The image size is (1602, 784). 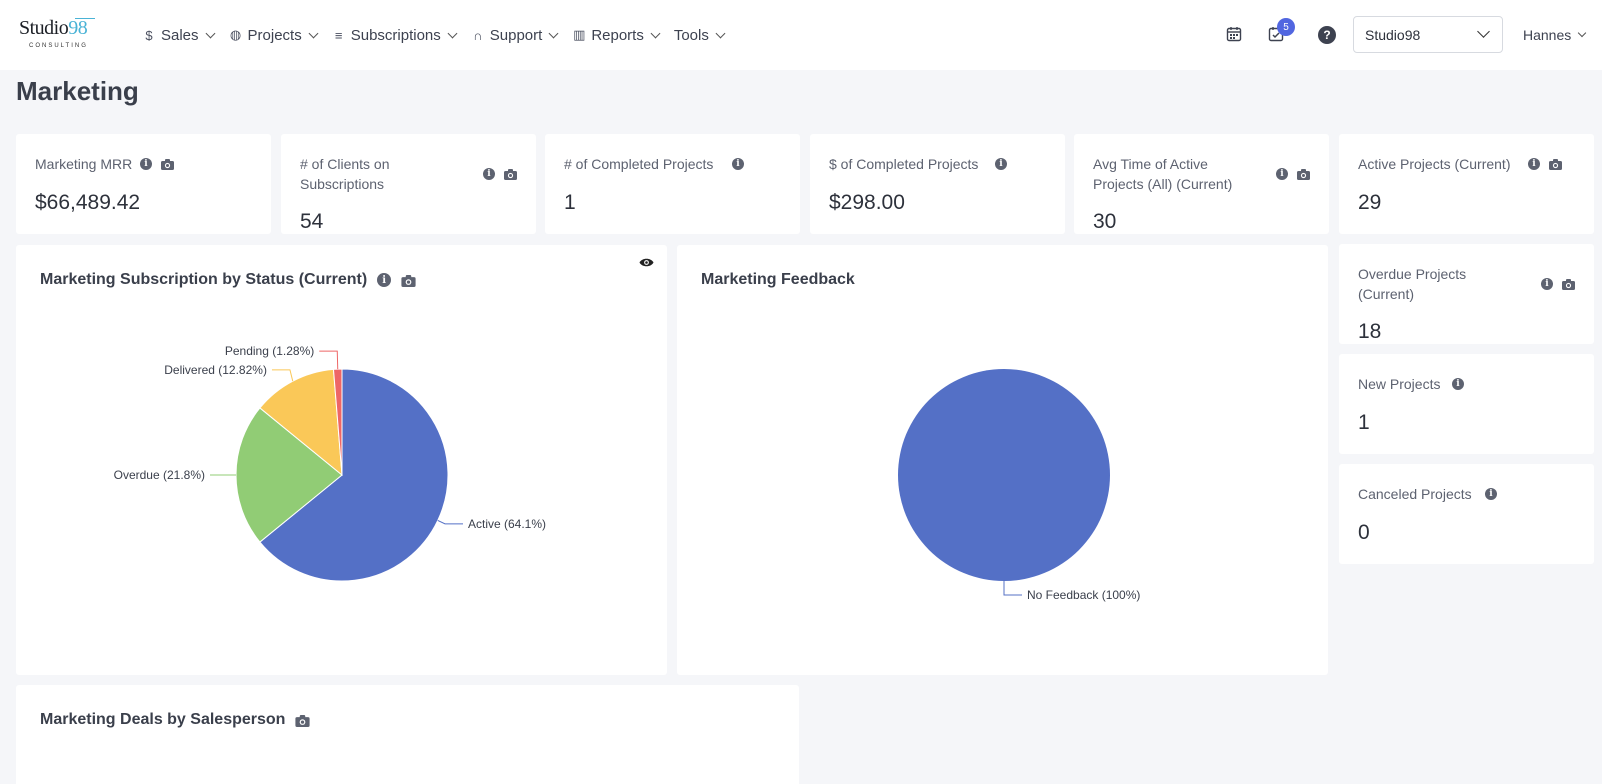 I want to click on user-name: Hannes, so click(x=1547, y=35).